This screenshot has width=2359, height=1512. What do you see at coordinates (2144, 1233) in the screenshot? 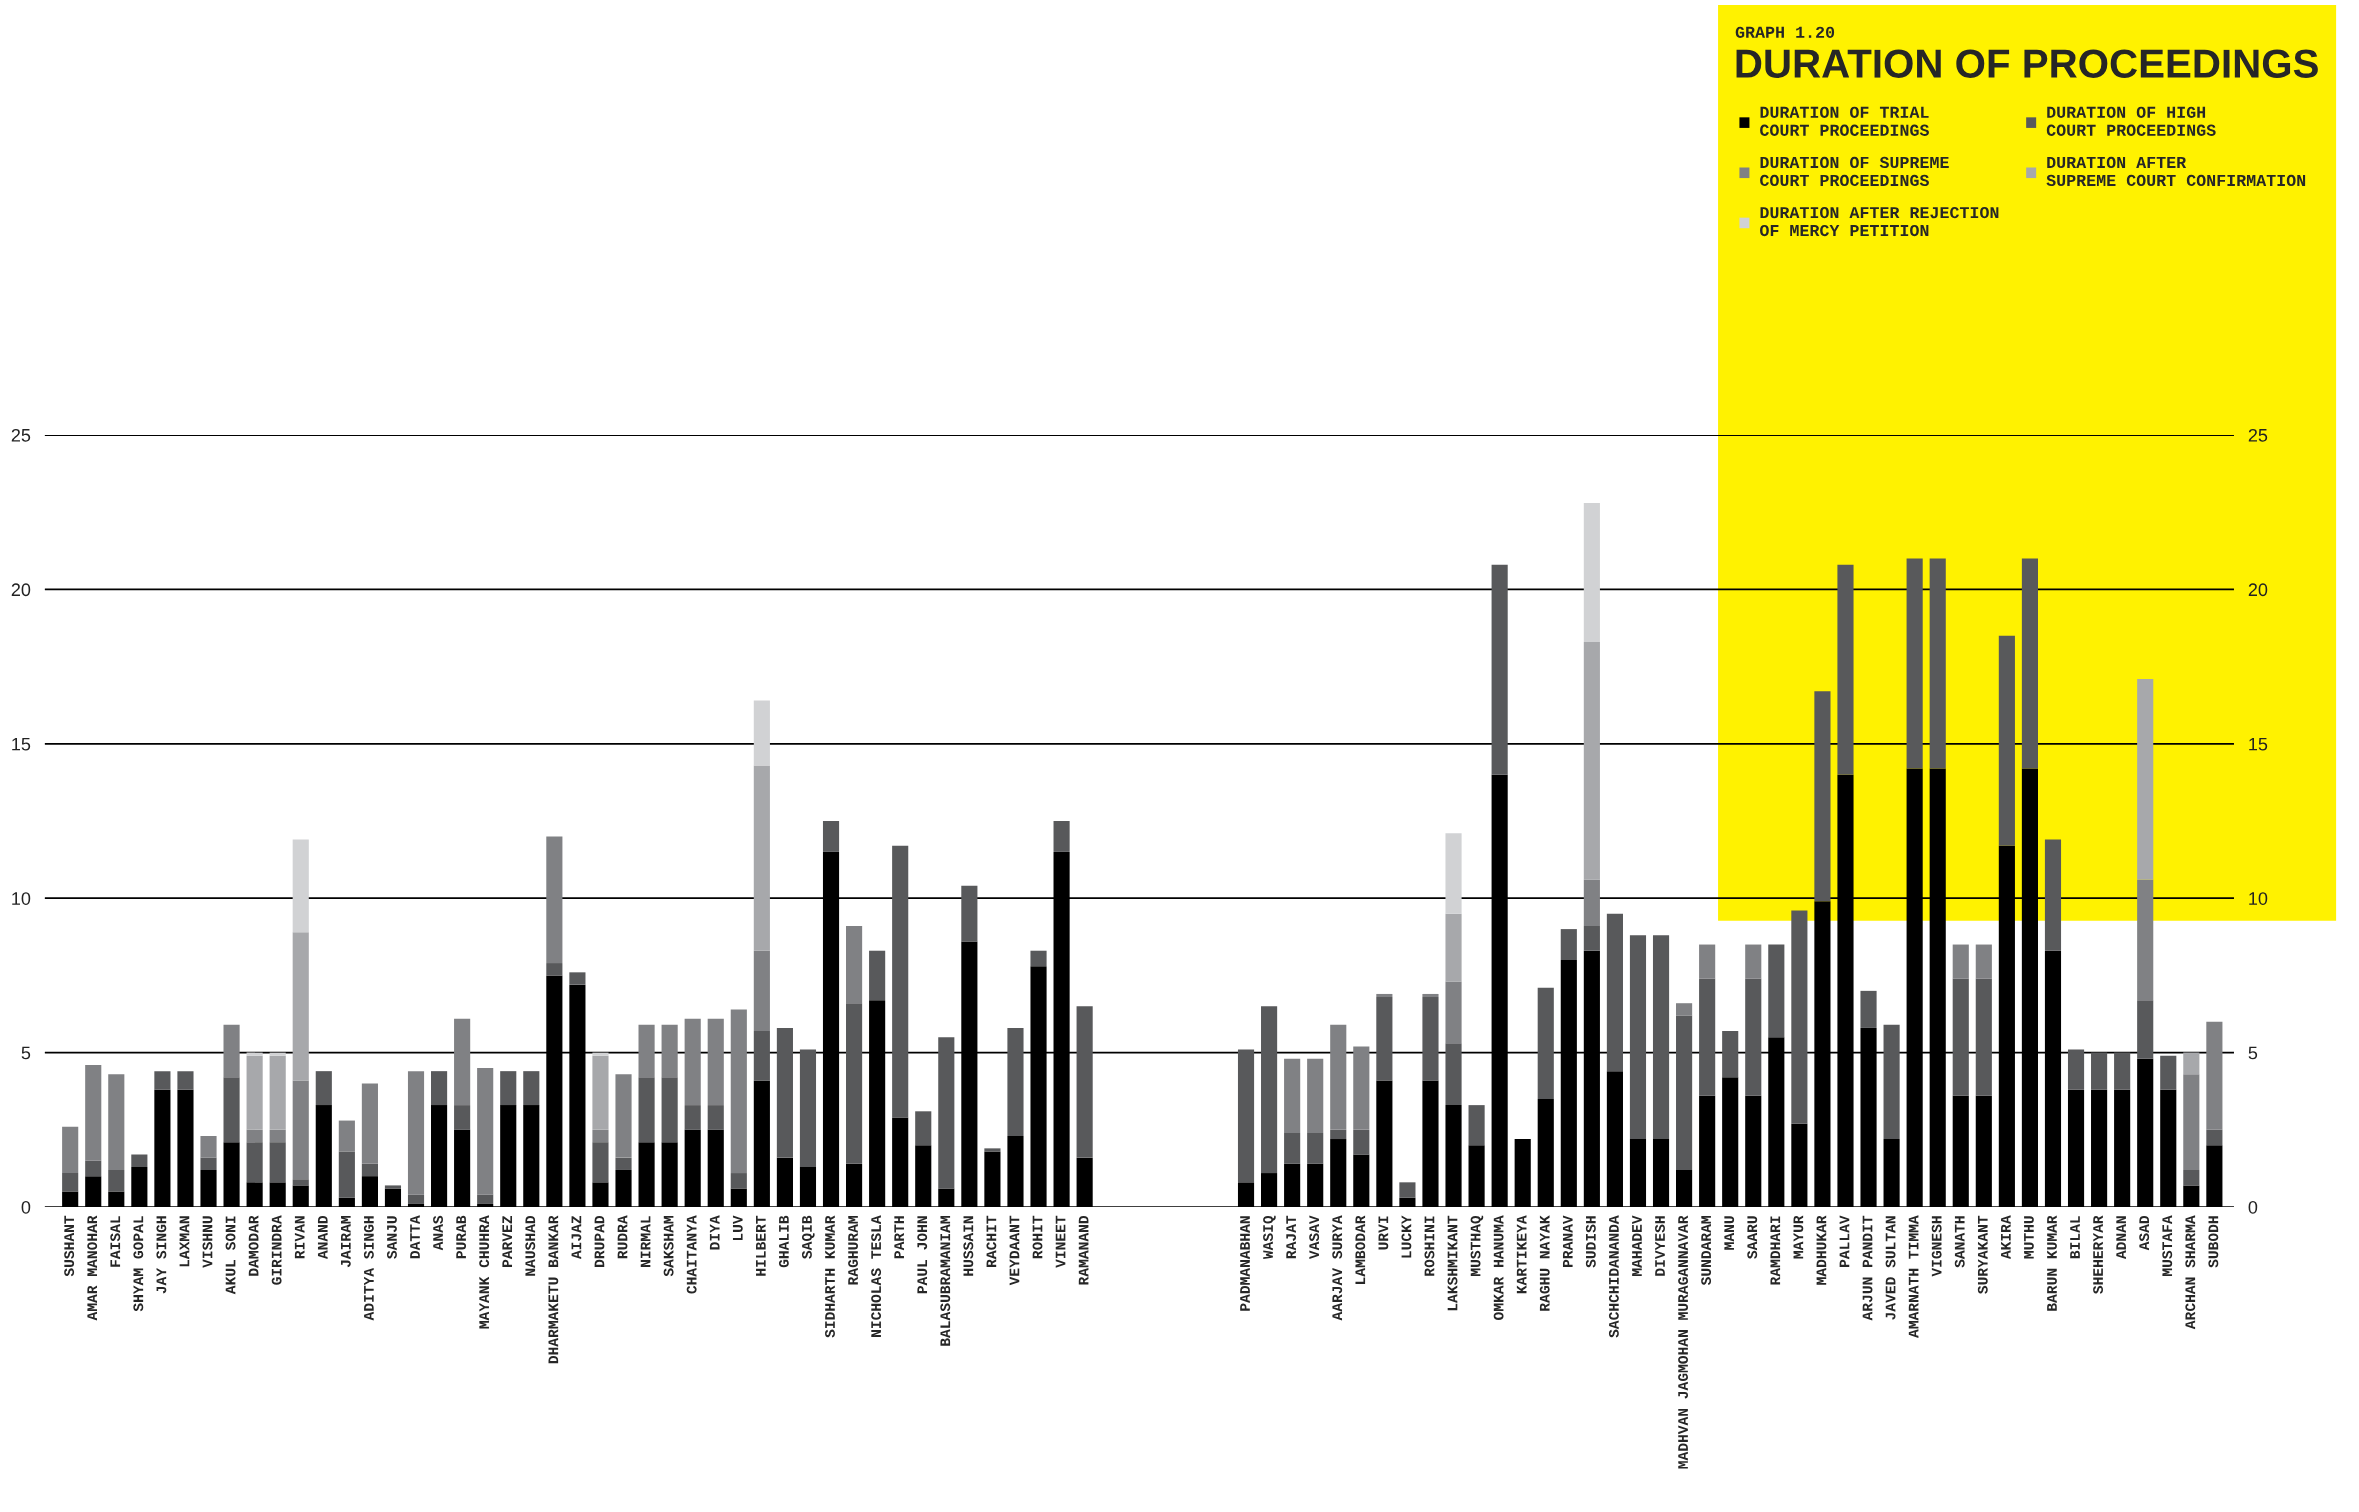
I see `x-tick-label: ASAD` at bounding box center [2144, 1233].